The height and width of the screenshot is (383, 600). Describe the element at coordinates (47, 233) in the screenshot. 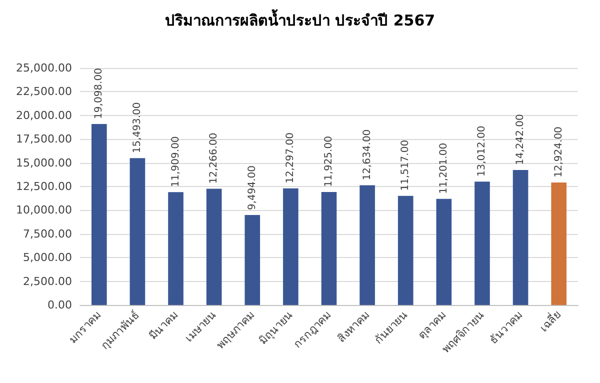

I see `y-tick-label: 7,500.00` at that location.